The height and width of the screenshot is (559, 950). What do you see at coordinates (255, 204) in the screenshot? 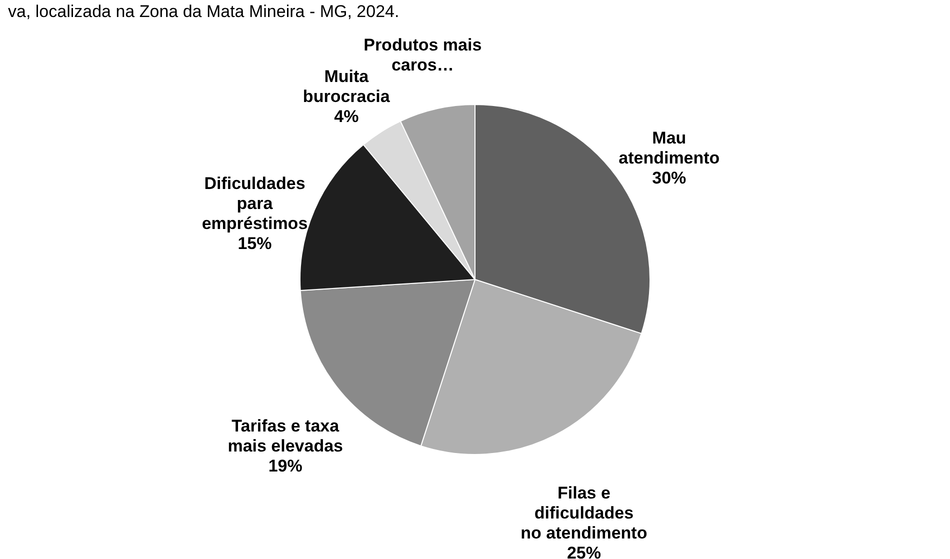
I see `slice-label: Dificuldades para empréstimos` at bounding box center [255, 204].